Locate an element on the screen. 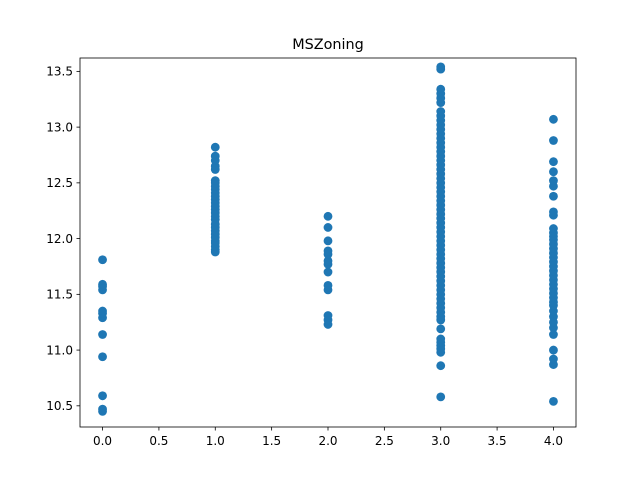  x-tick-label: 2.0 is located at coordinates (327, 441).